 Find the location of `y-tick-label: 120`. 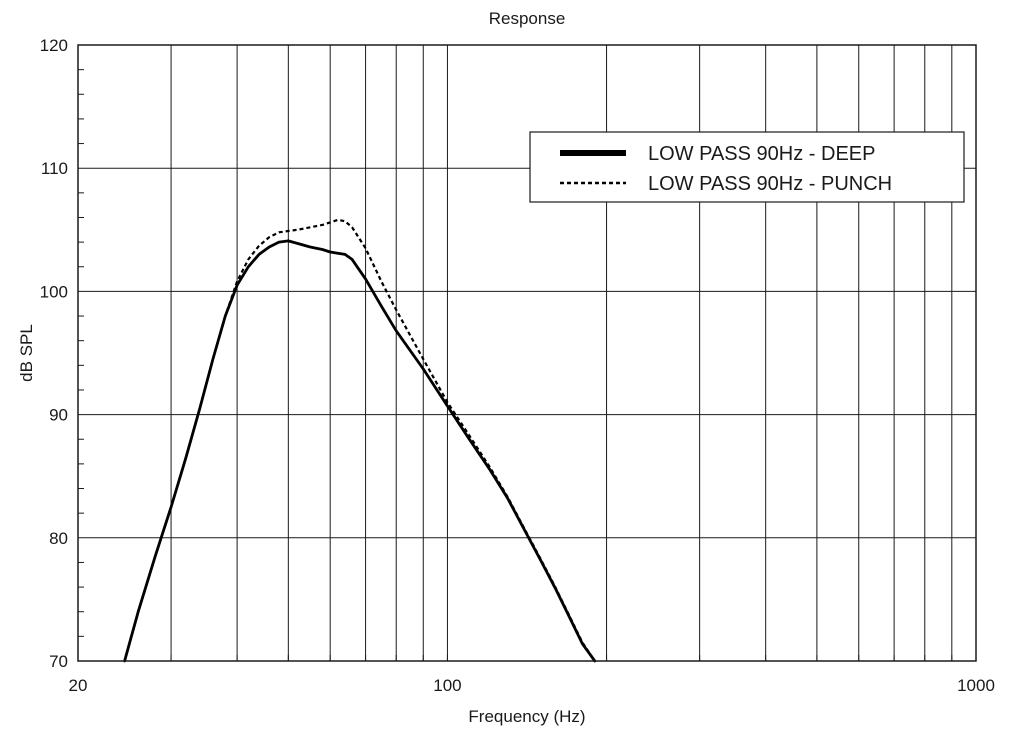

y-tick-label: 120 is located at coordinates (54, 45).